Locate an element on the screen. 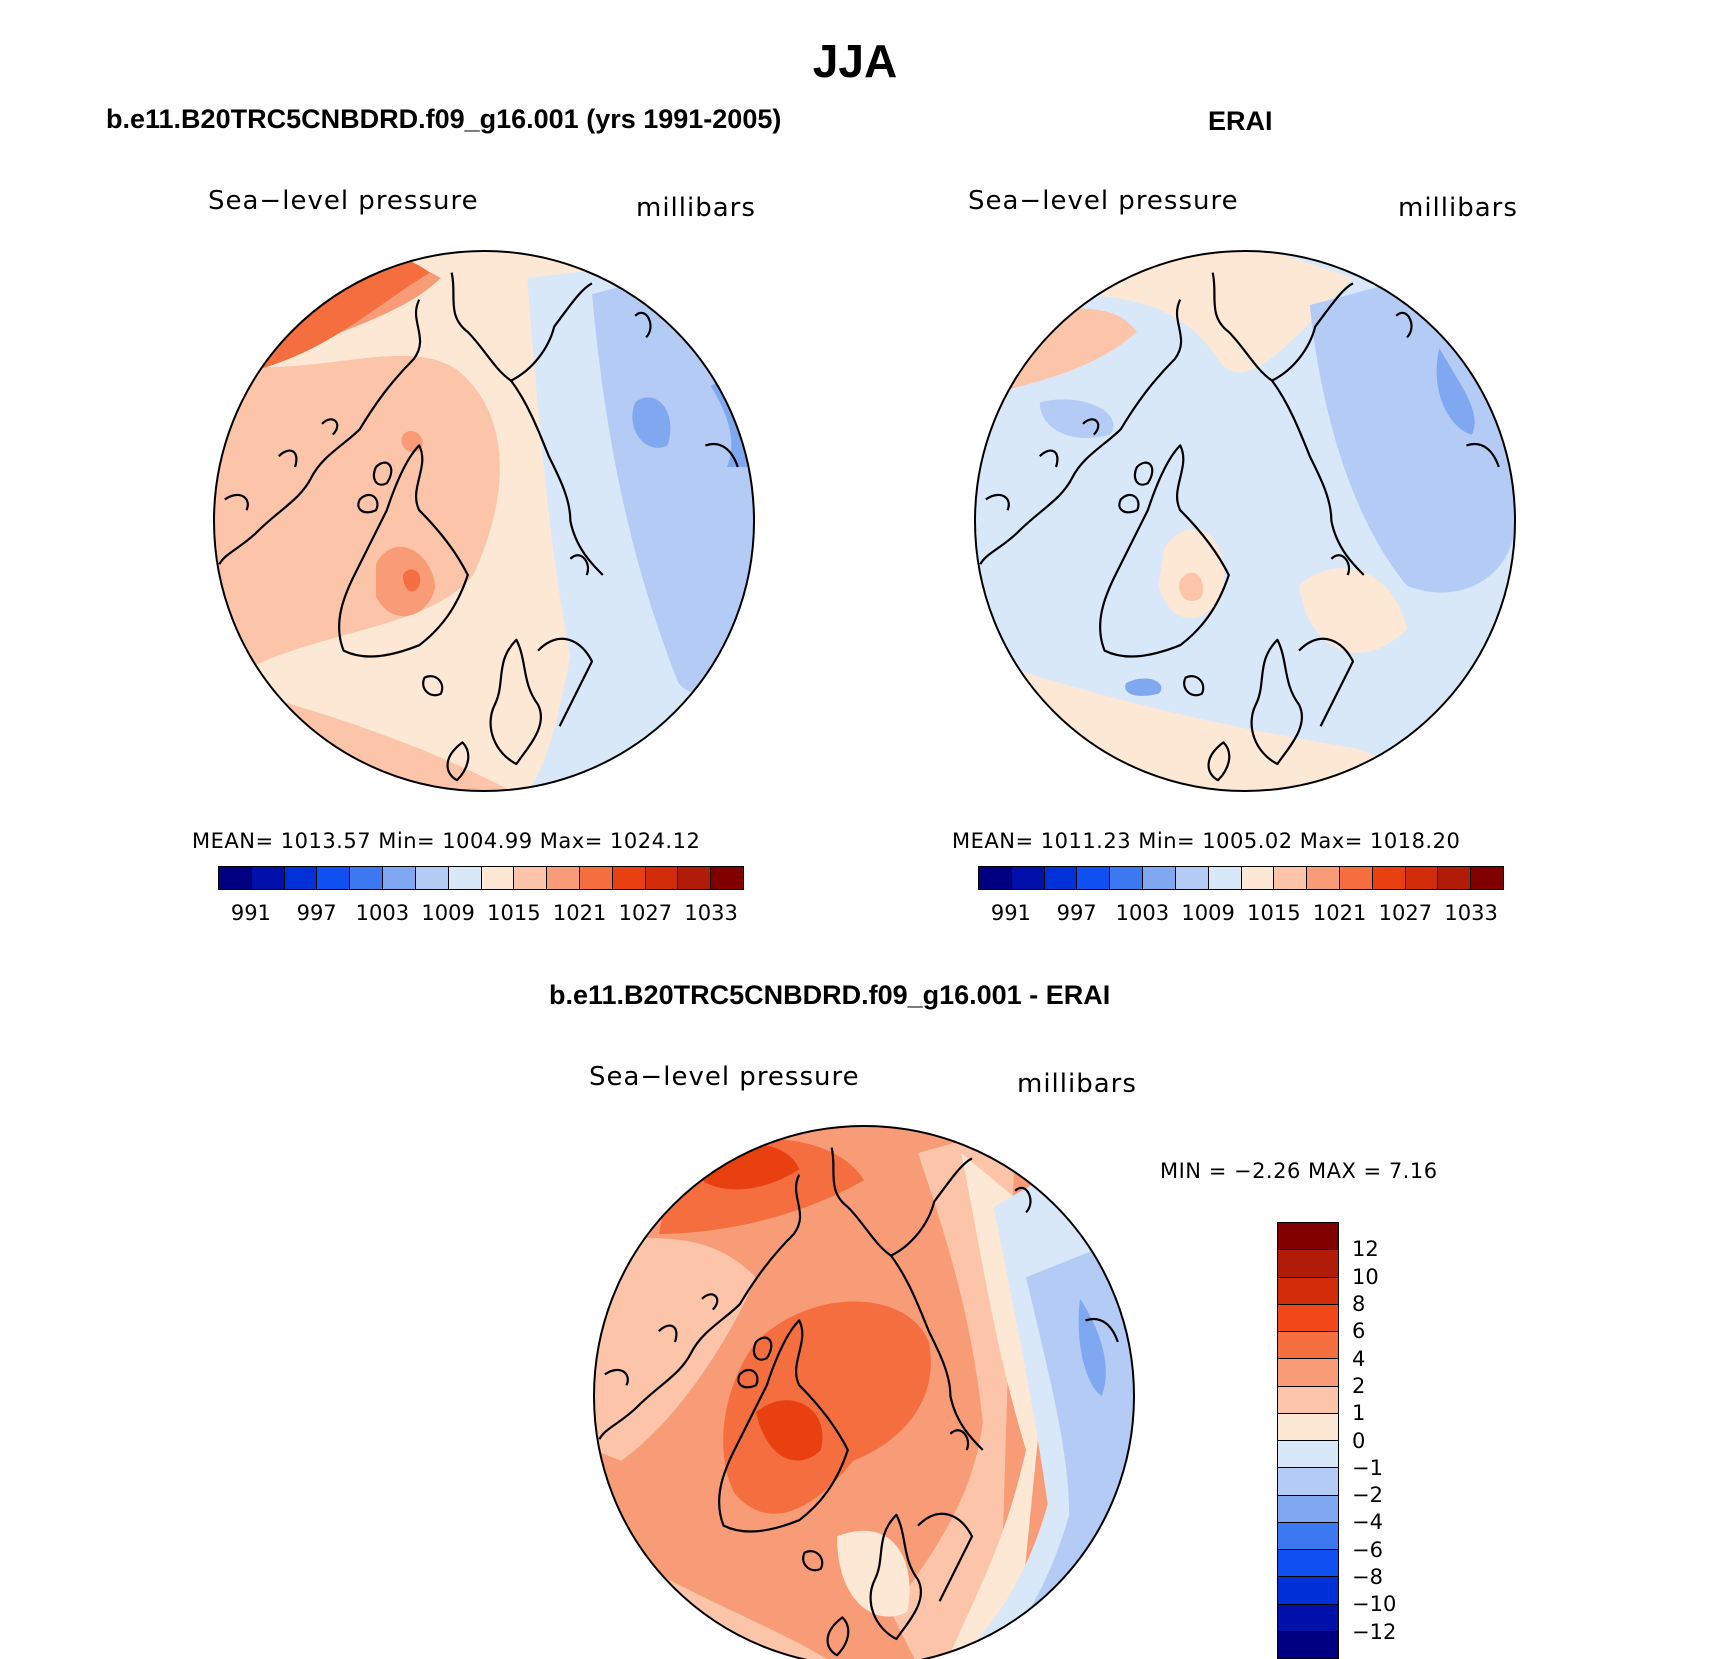  map-diff-outline is located at coordinates (864, 1392).